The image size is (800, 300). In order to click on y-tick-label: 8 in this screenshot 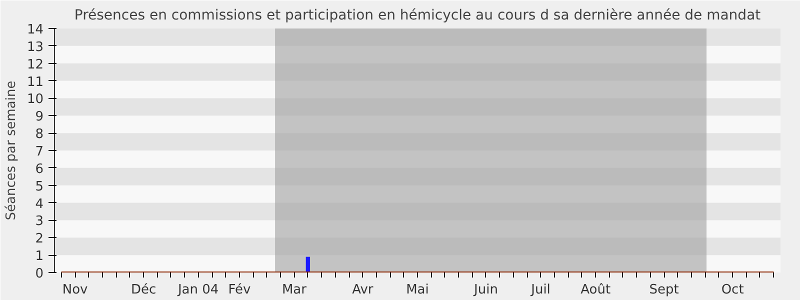, I will do `click(39, 134)`.